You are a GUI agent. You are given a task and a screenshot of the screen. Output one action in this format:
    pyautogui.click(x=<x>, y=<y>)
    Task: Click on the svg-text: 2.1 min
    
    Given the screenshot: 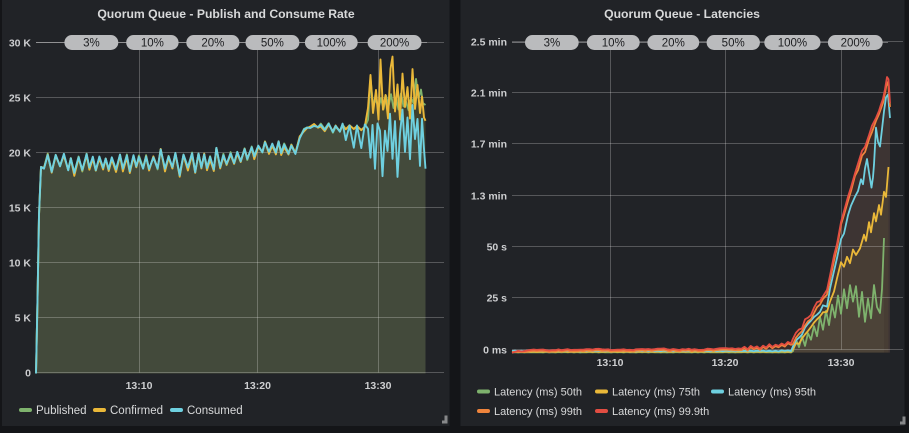 What is the action you would take?
    pyautogui.click(x=489, y=94)
    